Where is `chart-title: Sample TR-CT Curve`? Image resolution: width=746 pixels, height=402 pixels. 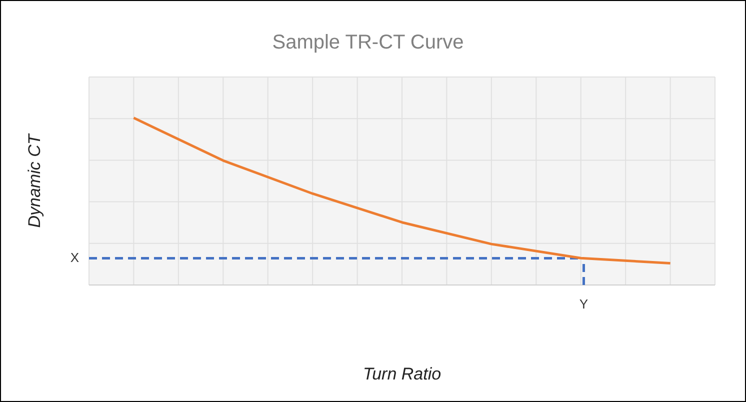
chart-title: Sample TR-CT Curve is located at coordinates (368, 43).